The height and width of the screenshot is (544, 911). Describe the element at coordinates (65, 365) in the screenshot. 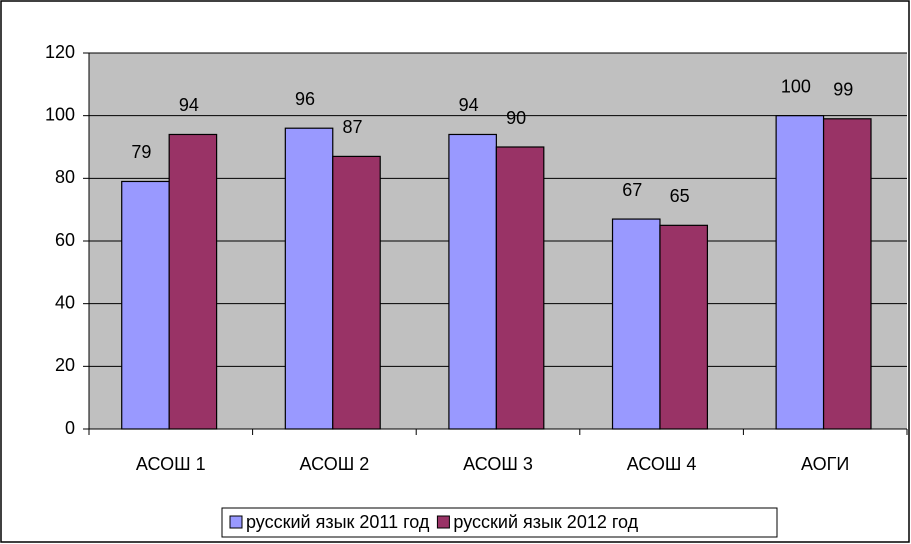

I see `y-tick-label: 20` at that location.